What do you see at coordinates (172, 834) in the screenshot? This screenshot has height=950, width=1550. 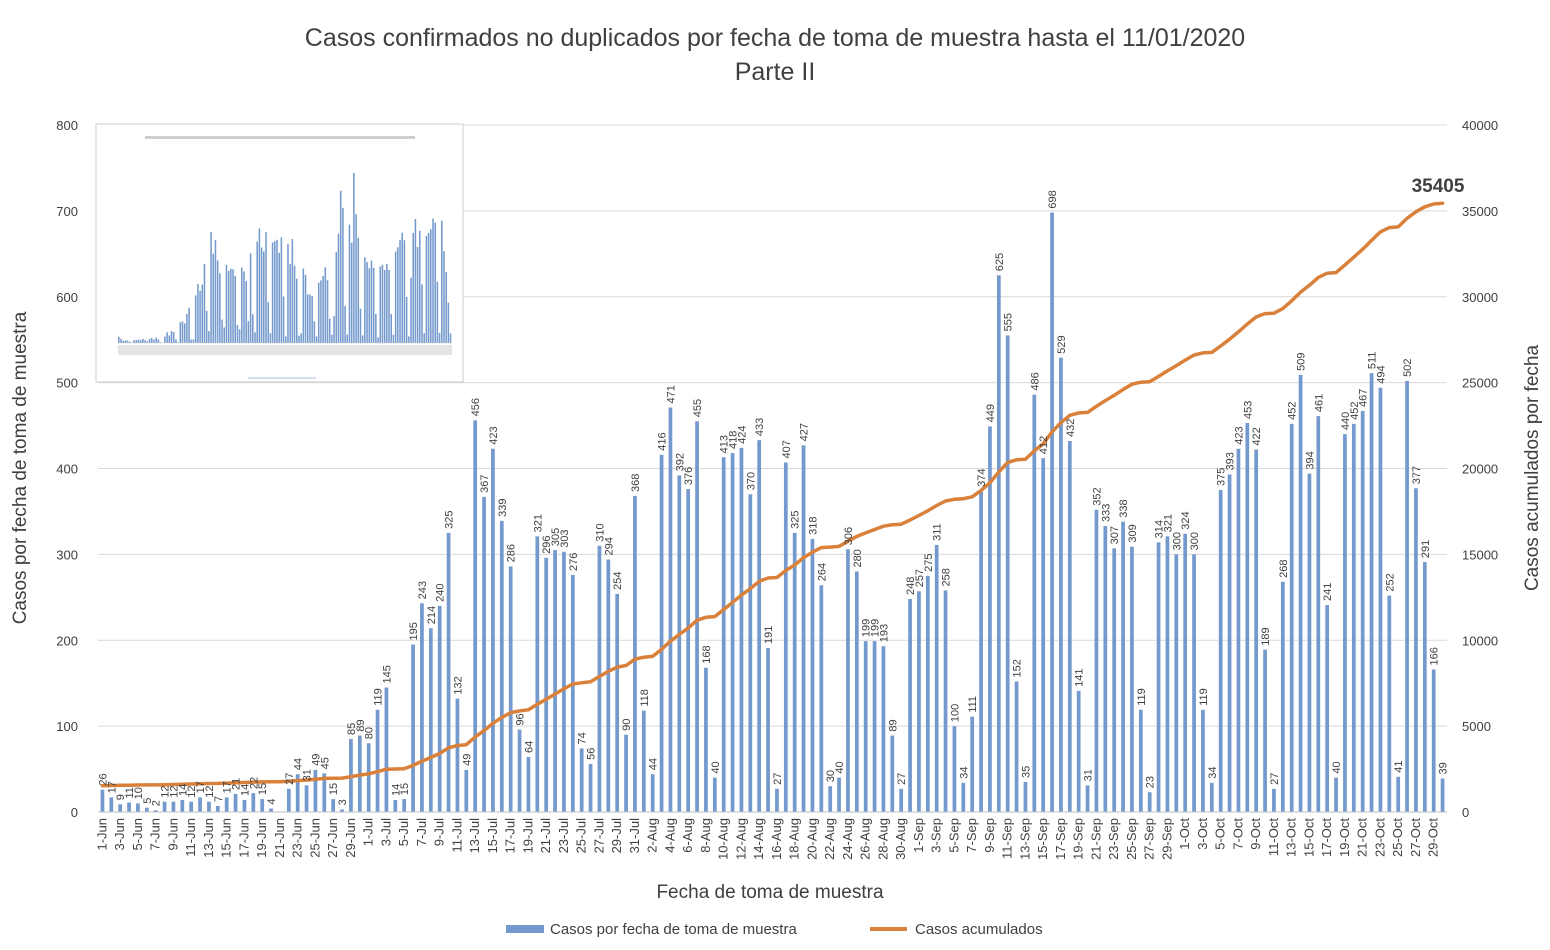 I see `x-tick-label: 9-Jun` at bounding box center [172, 834].